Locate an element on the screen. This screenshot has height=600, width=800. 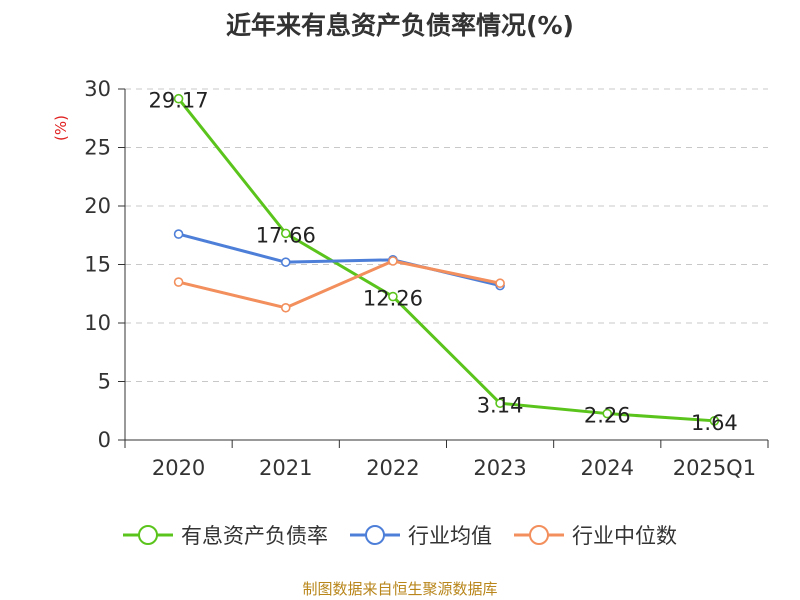
chart-title: 近年来有息资产负债率情况(%) is located at coordinates (400, 25).